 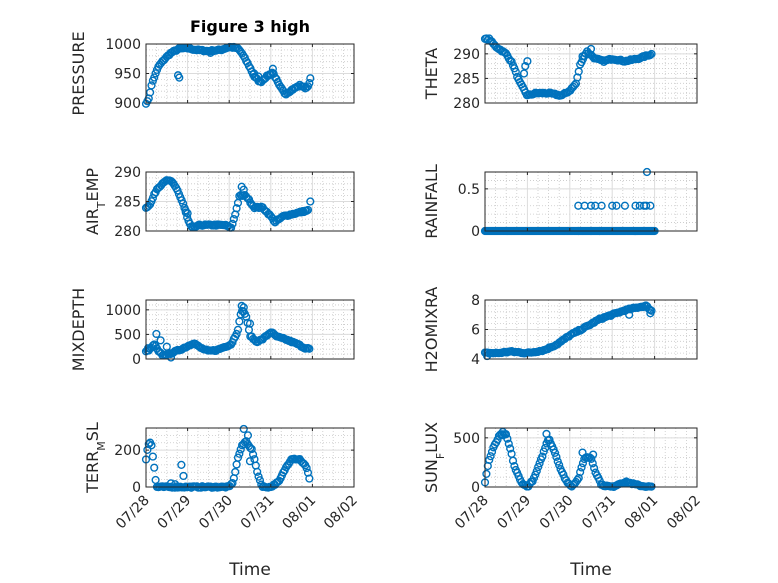 I want to click on y-tick-label: 0, so click(x=136, y=360).